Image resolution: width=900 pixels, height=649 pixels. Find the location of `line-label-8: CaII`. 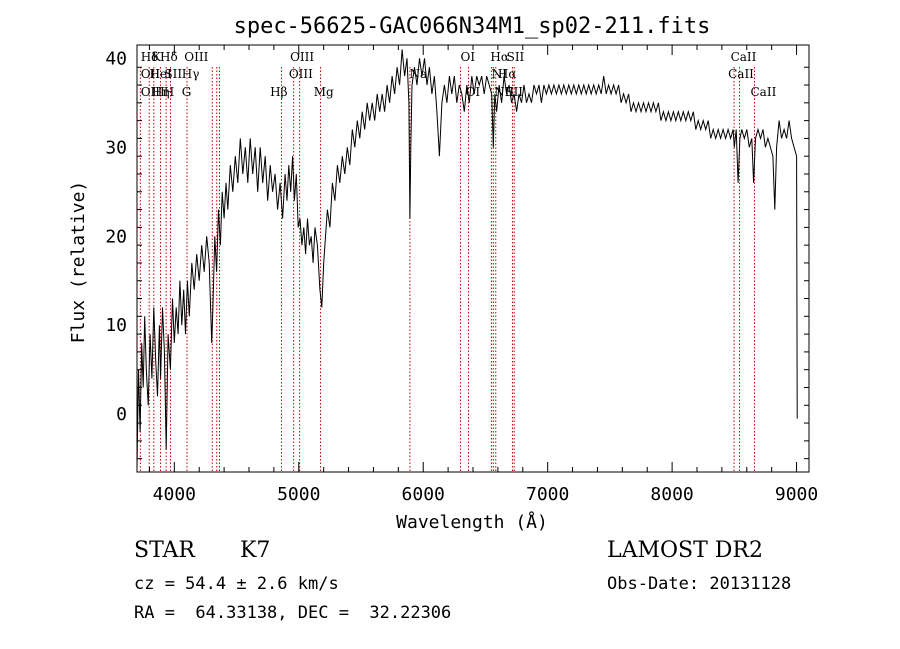

line-label-8: CaII is located at coordinates (744, 57).